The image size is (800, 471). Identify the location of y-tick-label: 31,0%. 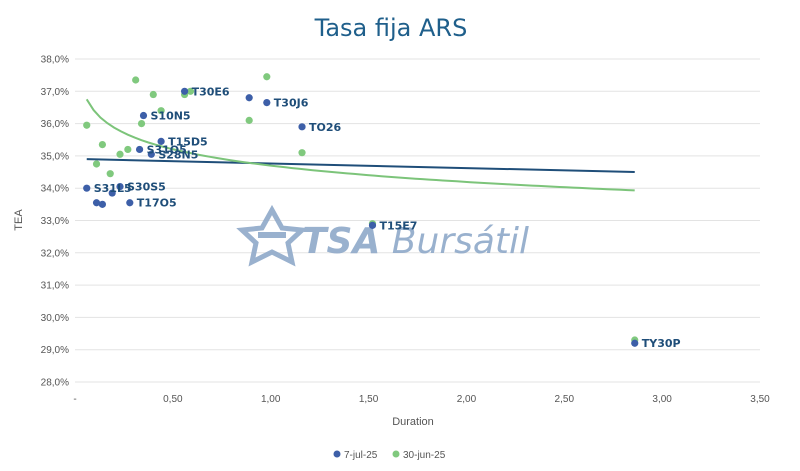
(55, 286).